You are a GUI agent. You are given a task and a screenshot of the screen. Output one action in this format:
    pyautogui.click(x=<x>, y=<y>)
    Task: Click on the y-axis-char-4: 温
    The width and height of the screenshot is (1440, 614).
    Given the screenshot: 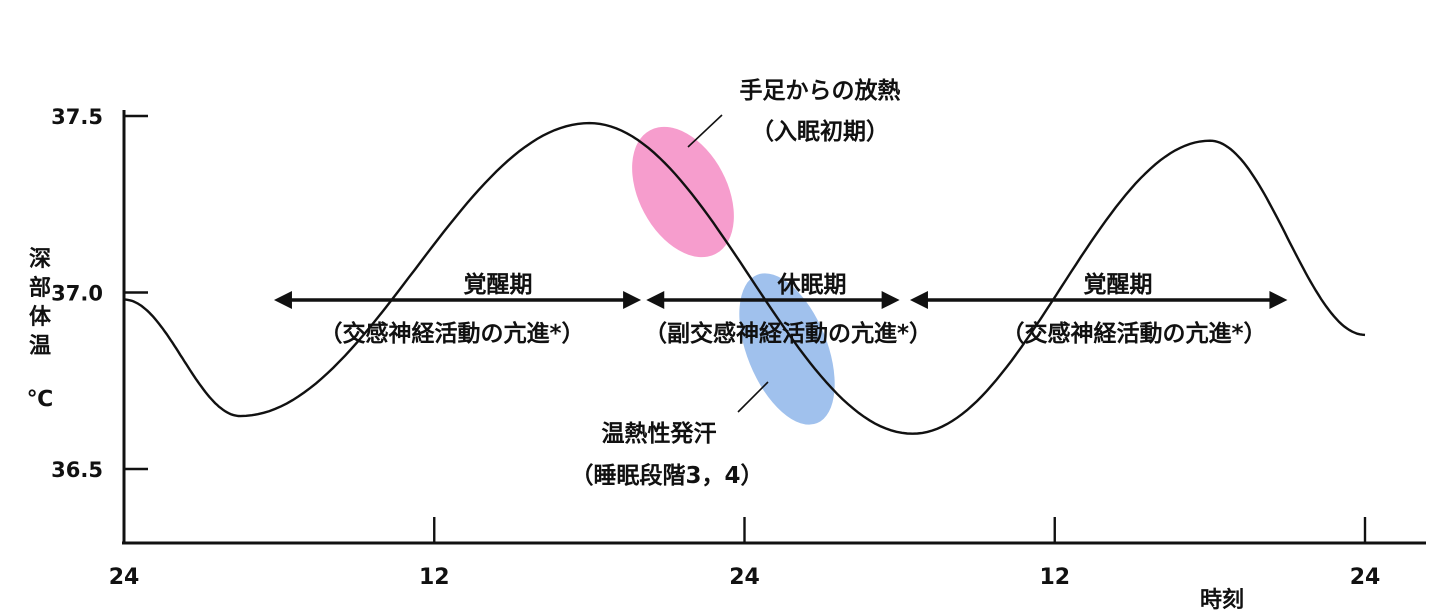 What is the action you would take?
    pyautogui.click(x=40, y=346)
    